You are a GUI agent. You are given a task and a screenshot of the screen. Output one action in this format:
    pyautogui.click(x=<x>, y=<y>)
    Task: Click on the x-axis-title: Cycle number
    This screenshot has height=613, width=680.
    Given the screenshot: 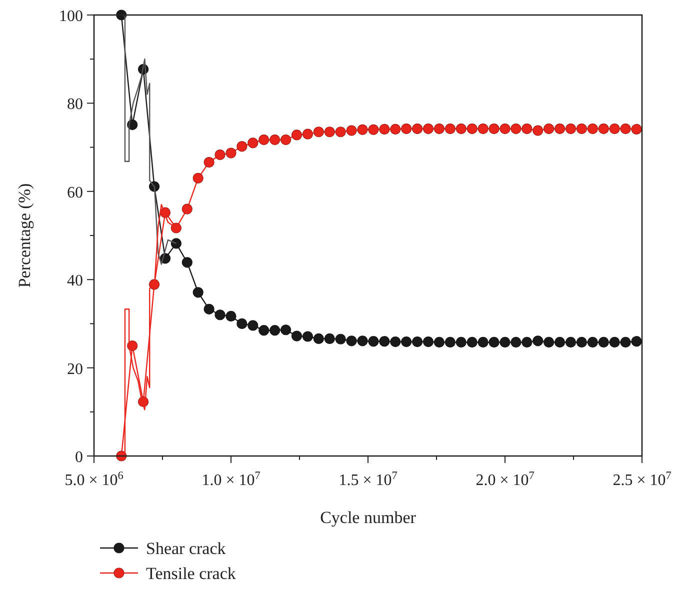 What is the action you would take?
    pyautogui.click(x=368, y=517)
    